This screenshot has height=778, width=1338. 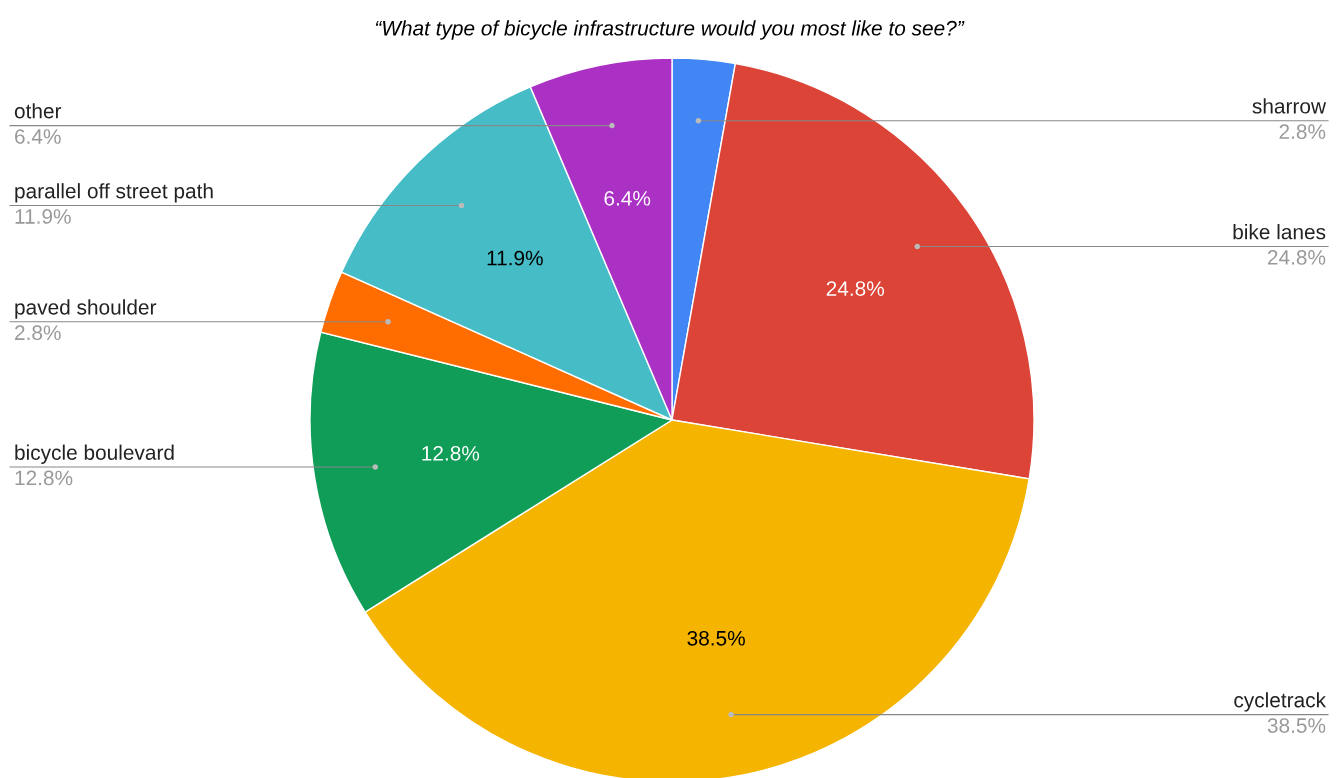 What do you see at coordinates (1296, 257) in the screenshot?
I see `text: 24.8%` at bounding box center [1296, 257].